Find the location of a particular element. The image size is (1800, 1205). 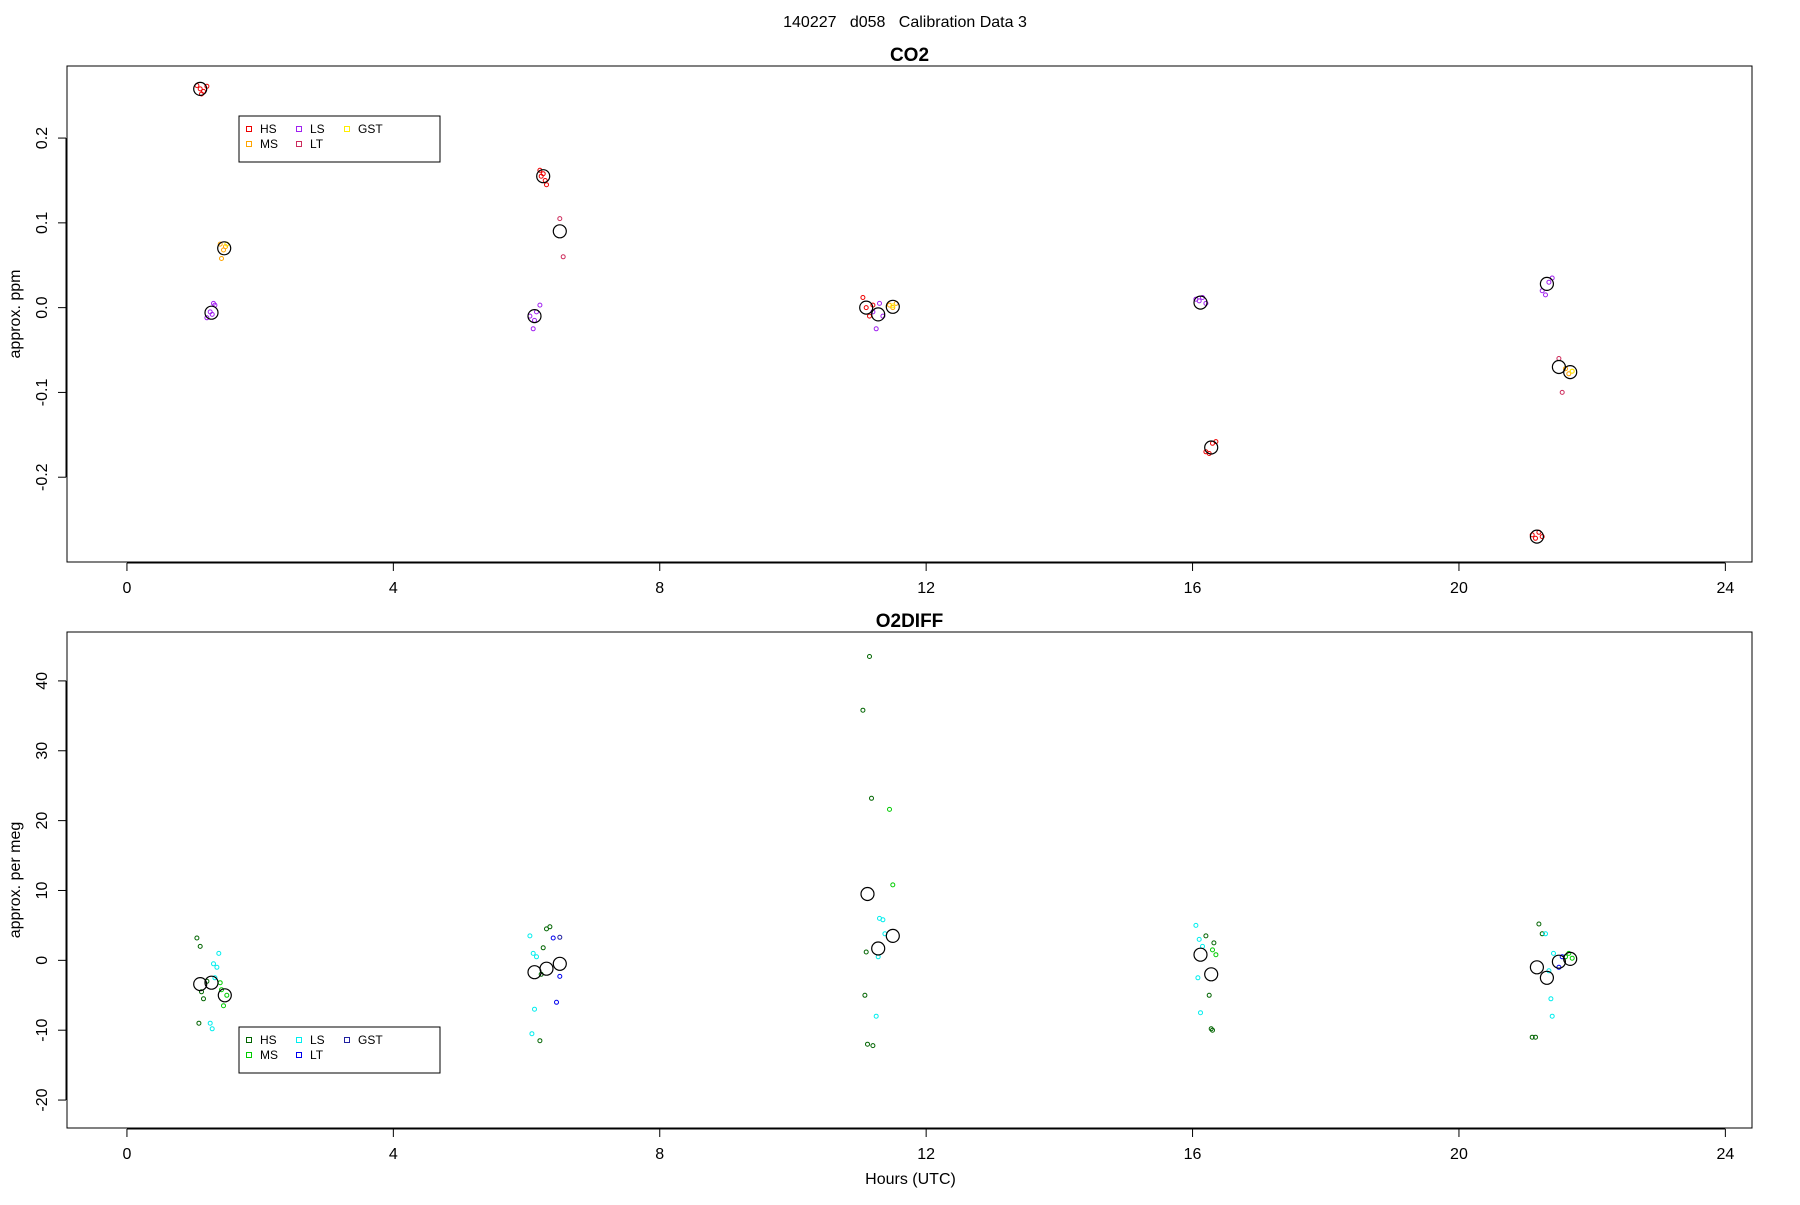

y-axis-label: approx. ppm is located at coordinates (15, 314).